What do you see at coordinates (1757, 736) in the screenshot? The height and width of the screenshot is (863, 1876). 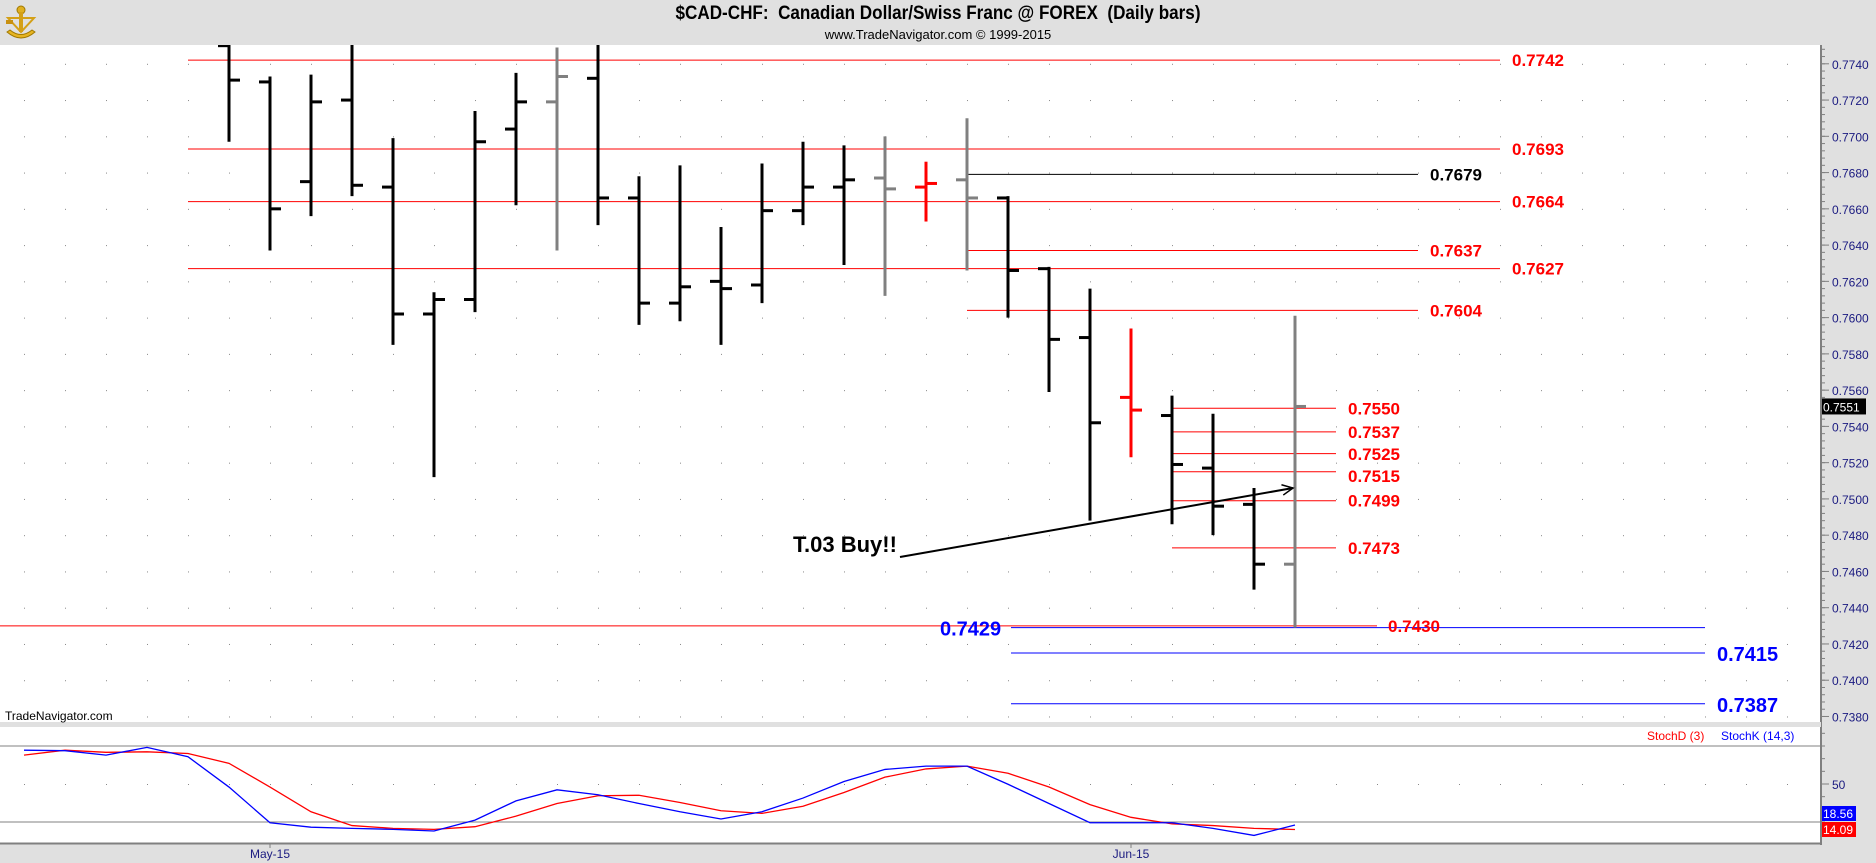 I see `legend-stochk: StochK (14,3)` at bounding box center [1757, 736].